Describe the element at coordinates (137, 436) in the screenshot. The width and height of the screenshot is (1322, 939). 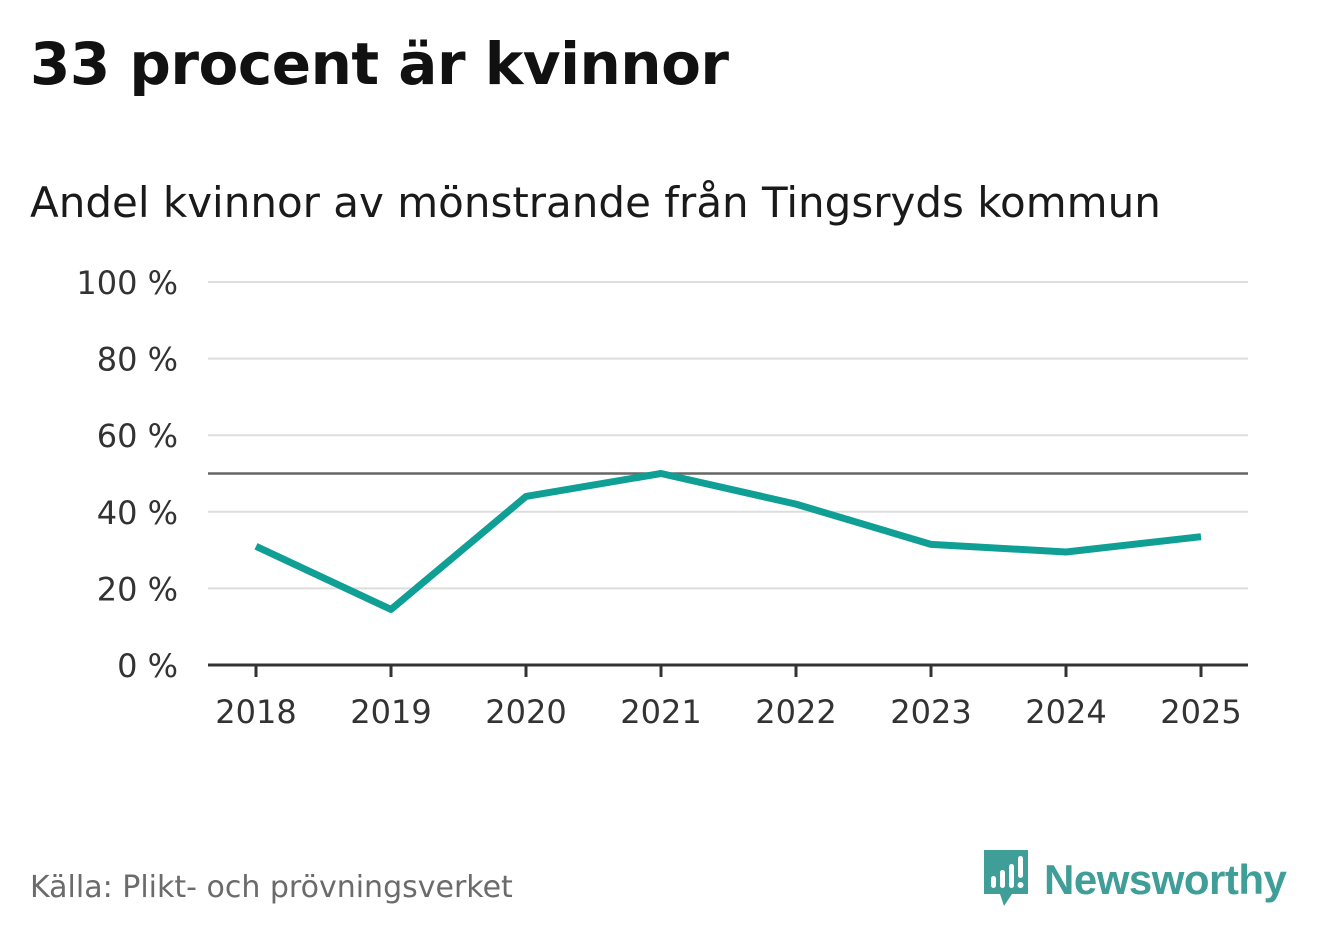
I see `y-tick-label-60: 60 %` at that location.